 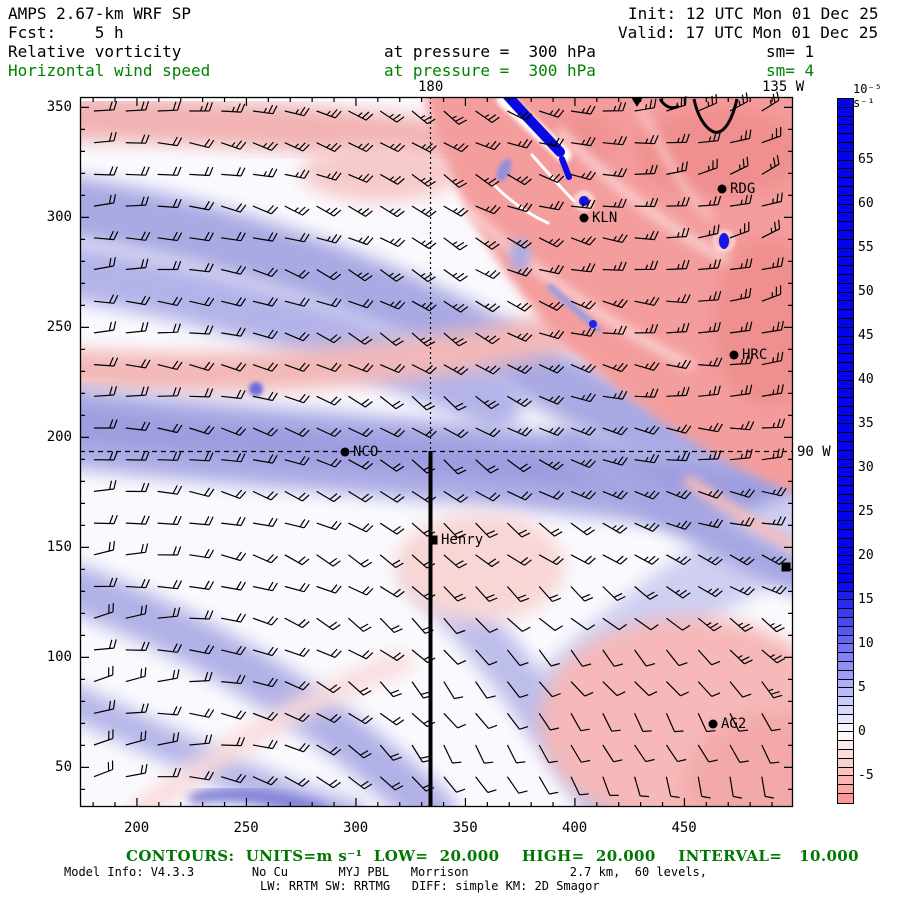 What do you see at coordinates (465, 828) in the screenshot?
I see `x-axis-label: 350` at bounding box center [465, 828].